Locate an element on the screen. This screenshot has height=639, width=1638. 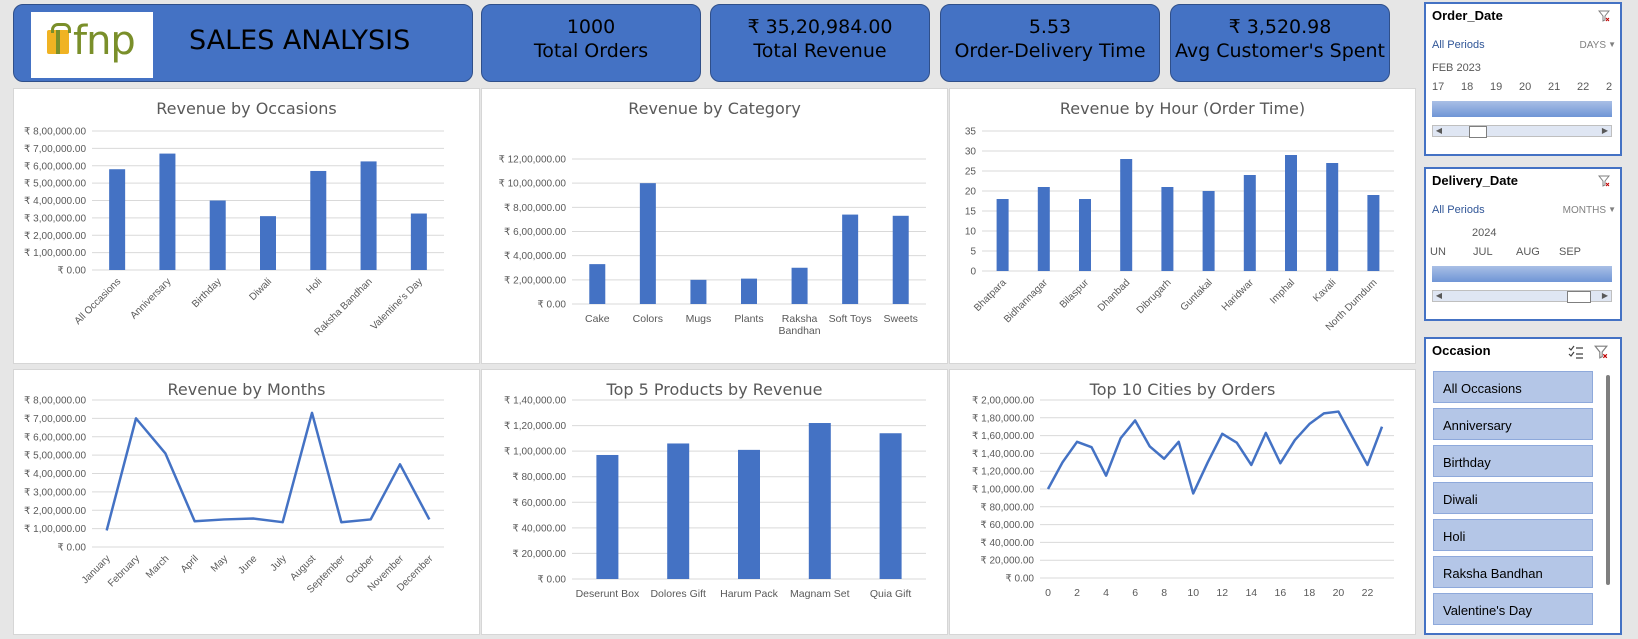
kpi-label: Total Orders is located at coordinates (591, 51).